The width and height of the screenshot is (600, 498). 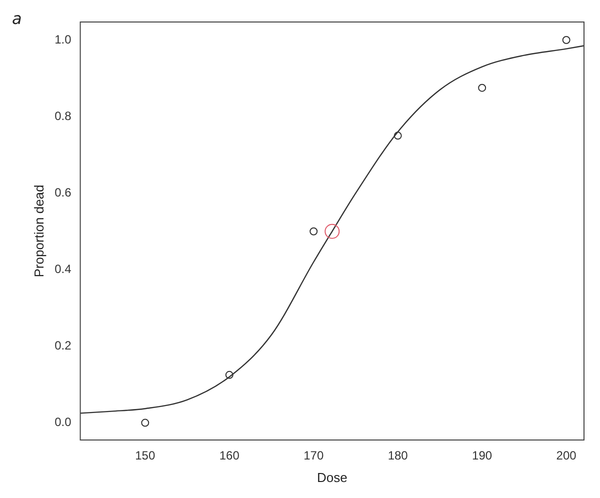 I want to click on x-tick-label: 170, so click(x=314, y=455).